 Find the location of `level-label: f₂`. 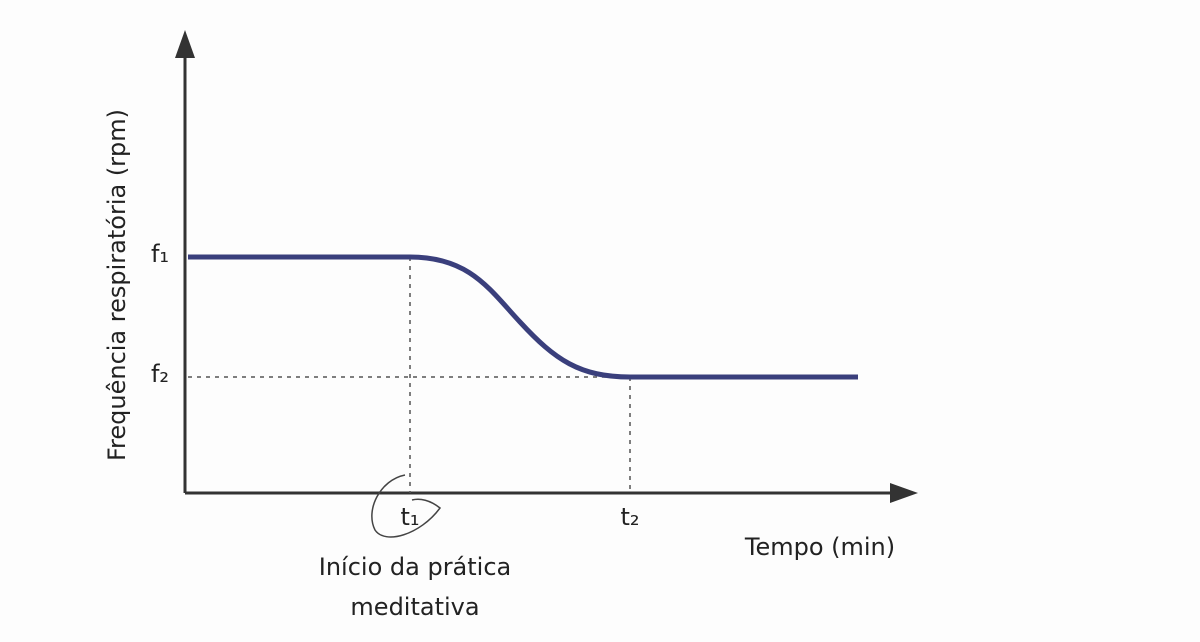

level-label: f₂ is located at coordinates (160, 374).